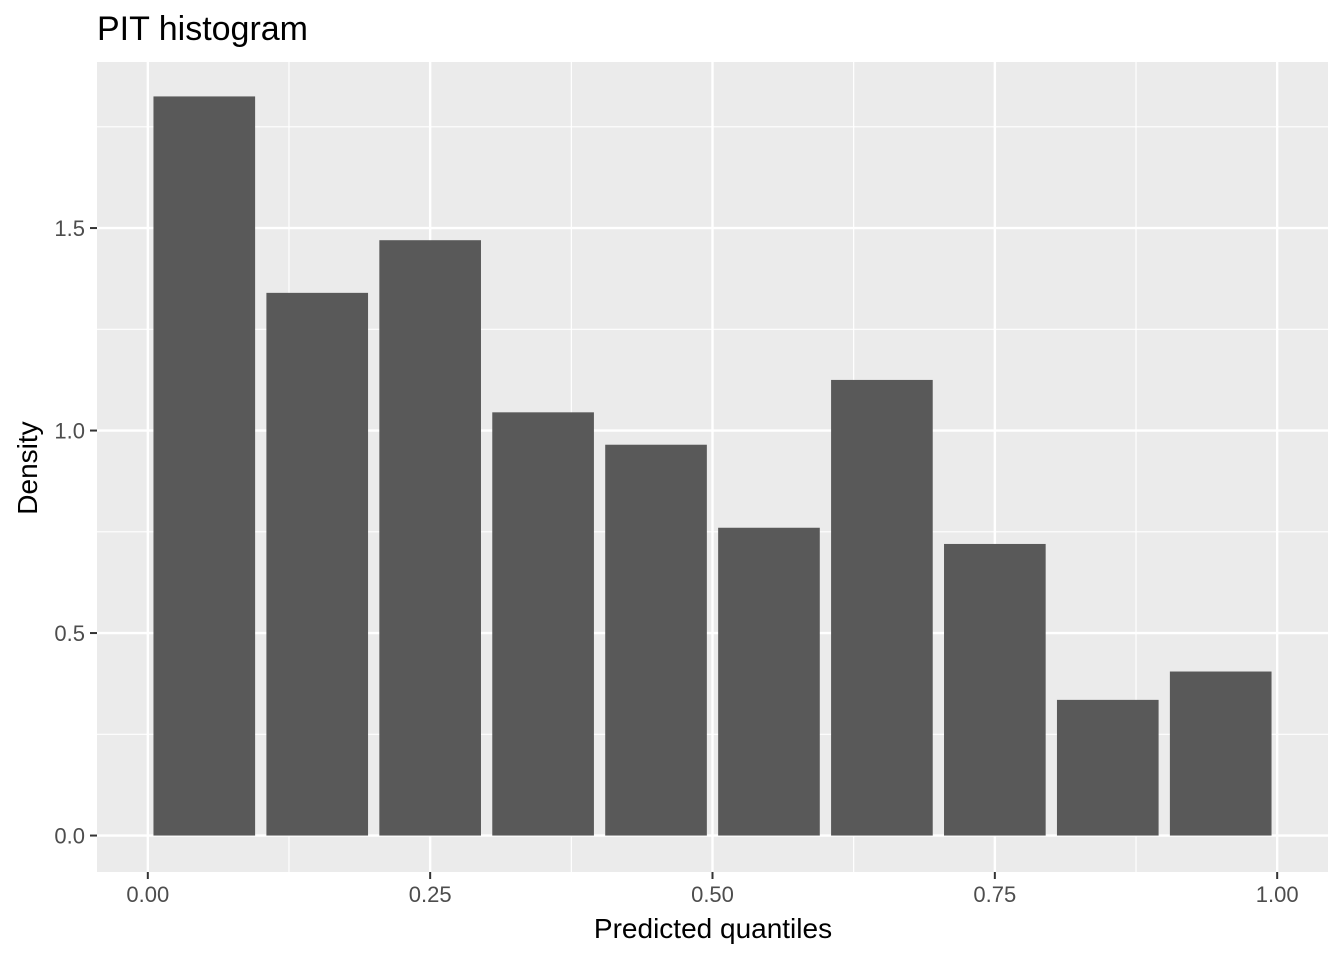 Image resolution: width=1344 pixels, height=960 pixels. What do you see at coordinates (69, 836) in the screenshot?
I see `y-tick-label: 0.0` at bounding box center [69, 836].